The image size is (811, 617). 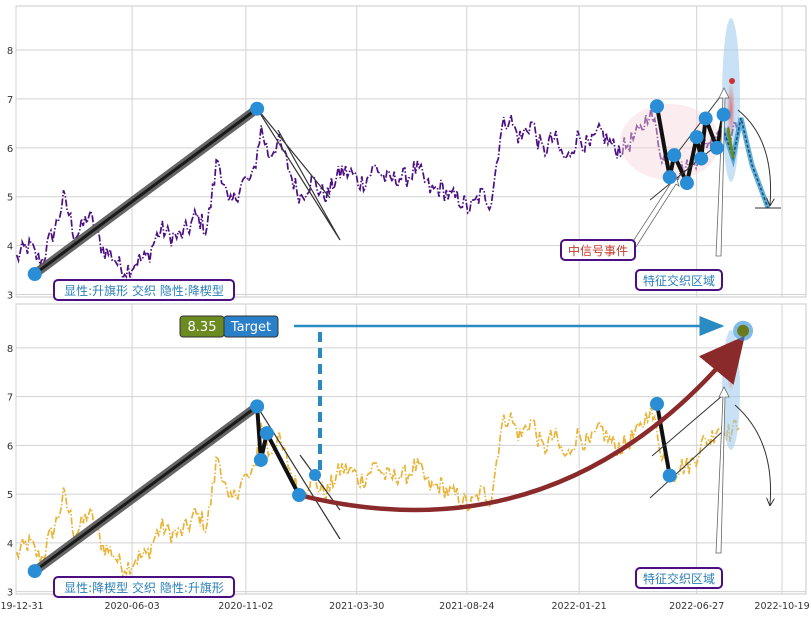 I want to click on x-tick-label: 2020-11-02, so click(x=245, y=606).